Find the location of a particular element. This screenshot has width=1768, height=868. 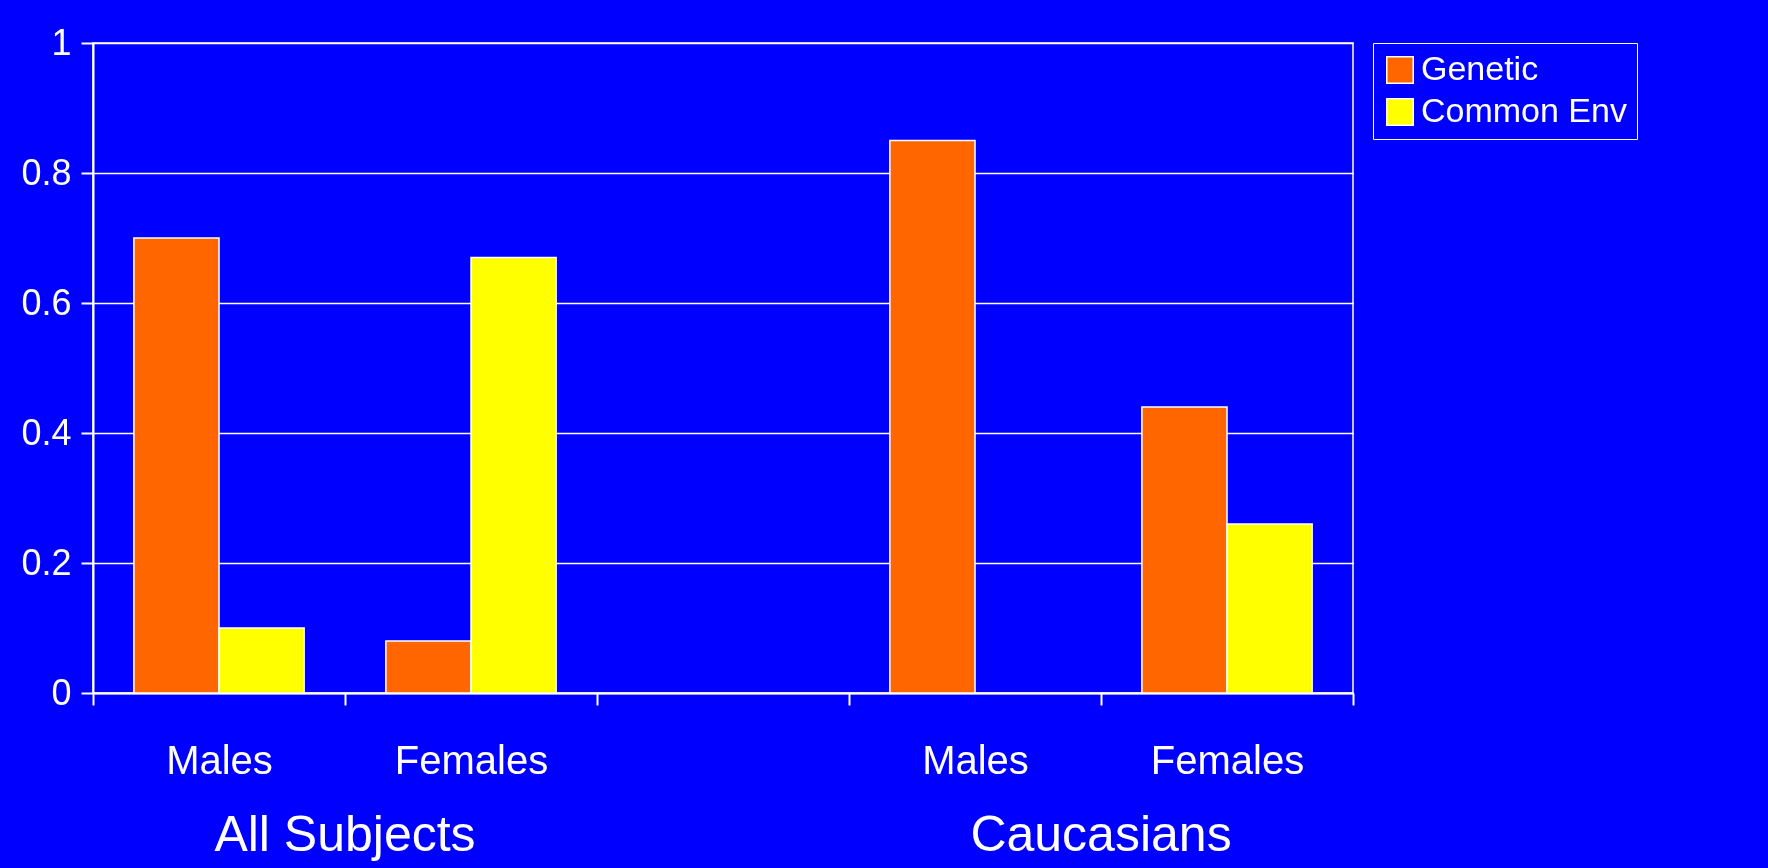

y-tick-label: 0.2 is located at coordinates (46, 562).